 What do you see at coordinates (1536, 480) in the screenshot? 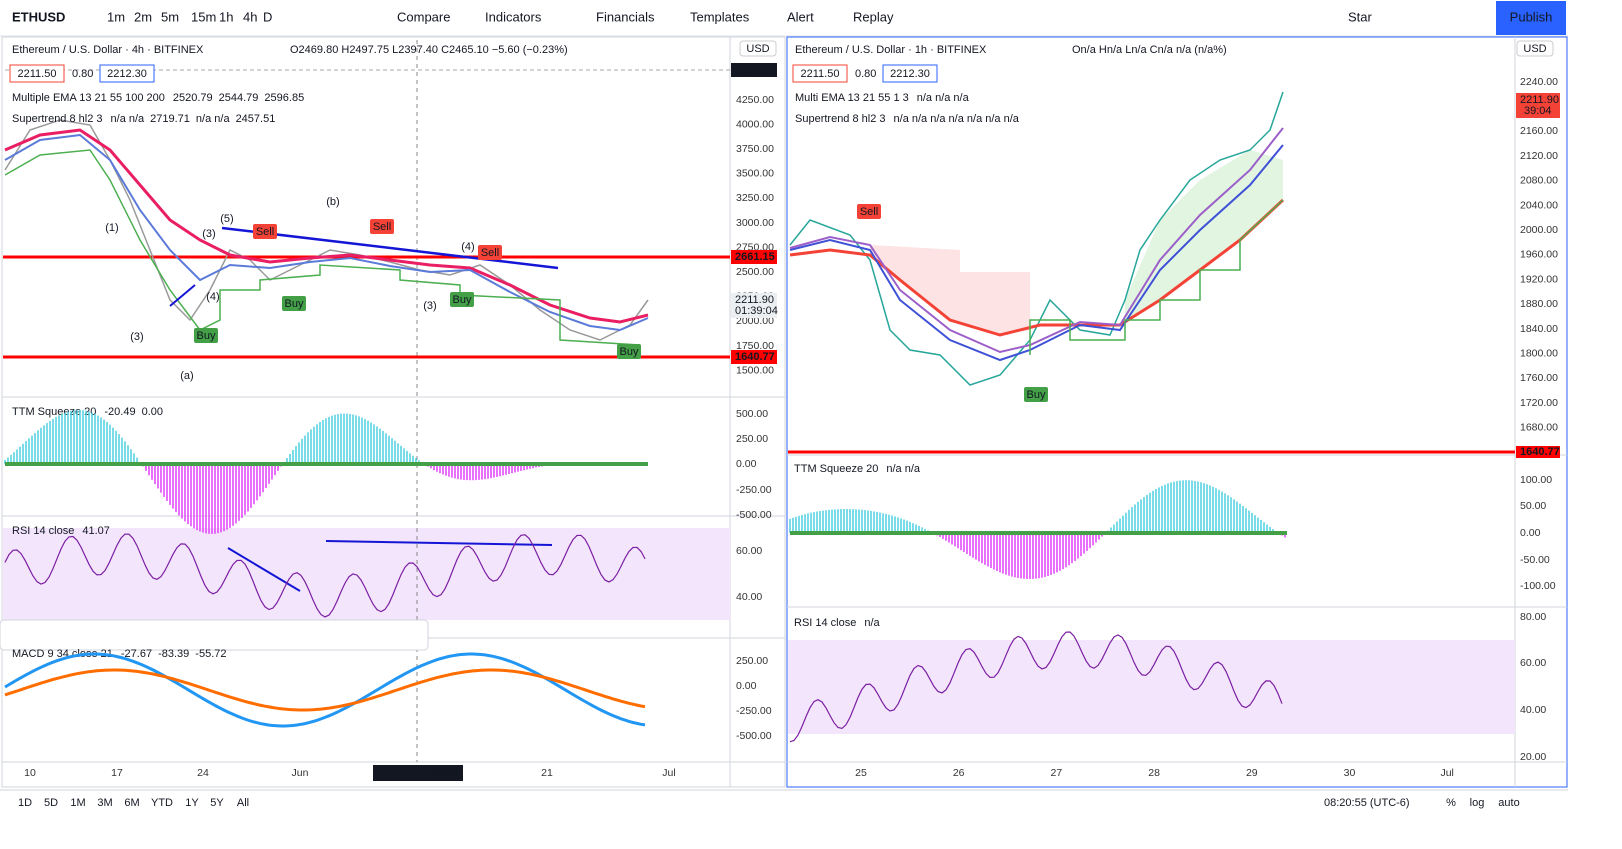
I see `pane-axis-label: 100.00` at bounding box center [1536, 480].